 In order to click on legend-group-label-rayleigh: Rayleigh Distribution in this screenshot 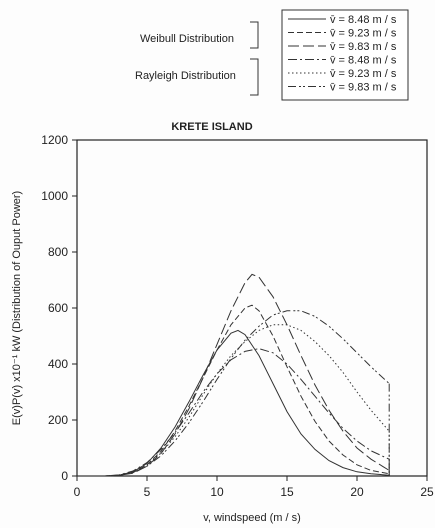, I will do `click(185, 76)`.